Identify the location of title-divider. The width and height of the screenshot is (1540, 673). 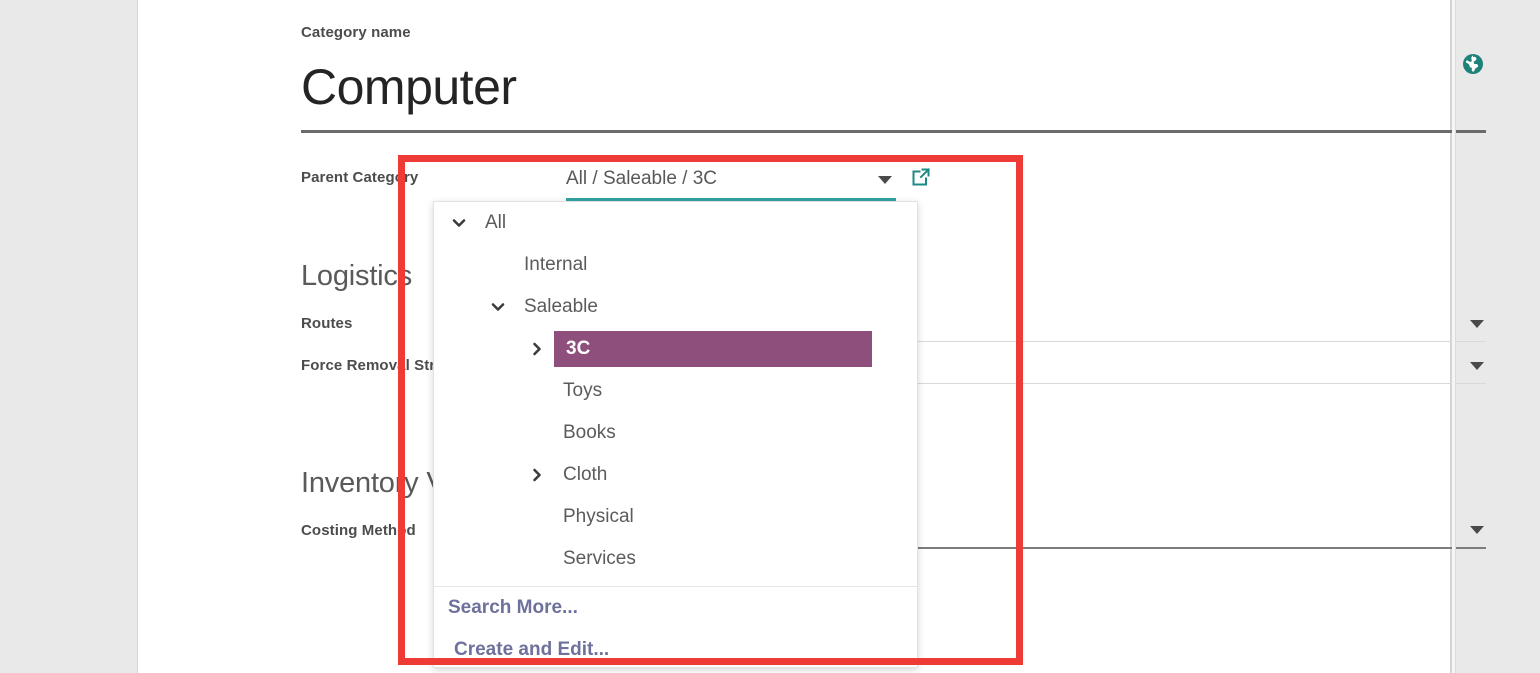
(893, 131).